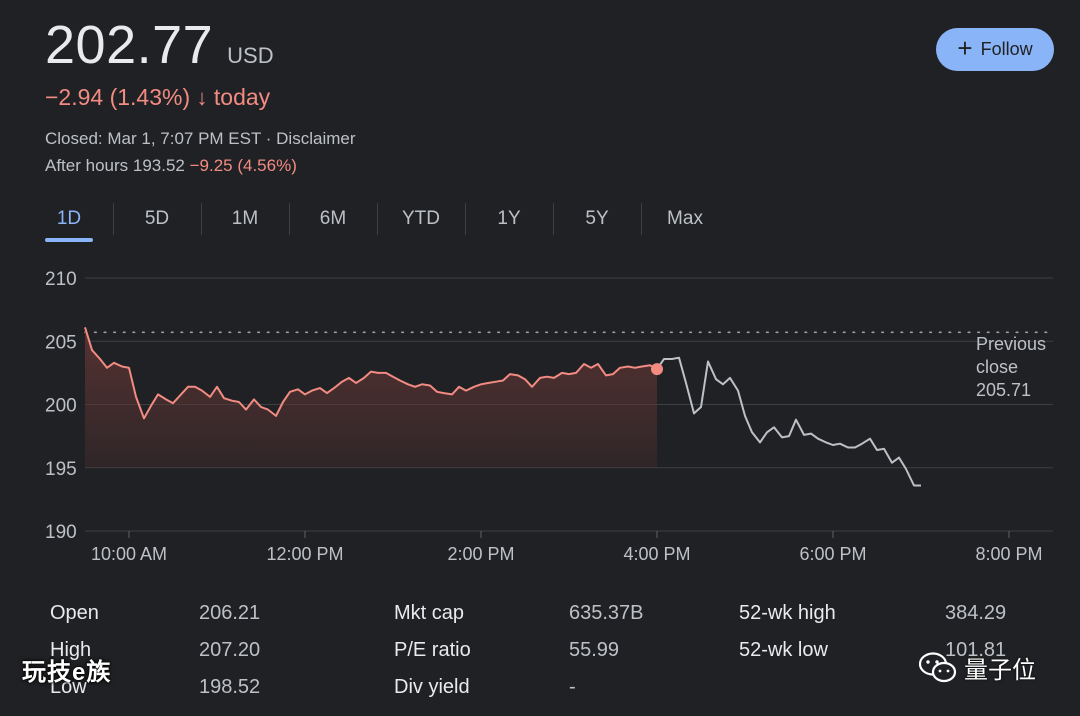  I want to click on stat-low-value: 198.52, so click(230, 687).